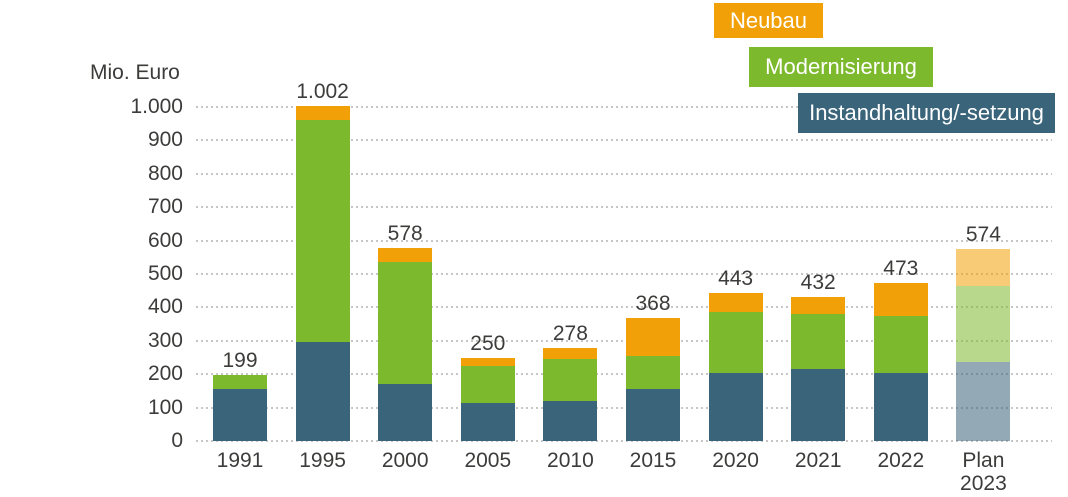  What do you see at coordinates (983, 472) in the screenshot?
I see `x-tick-label-plan-2023: Plan 2023` at bounding box center [983, 472].